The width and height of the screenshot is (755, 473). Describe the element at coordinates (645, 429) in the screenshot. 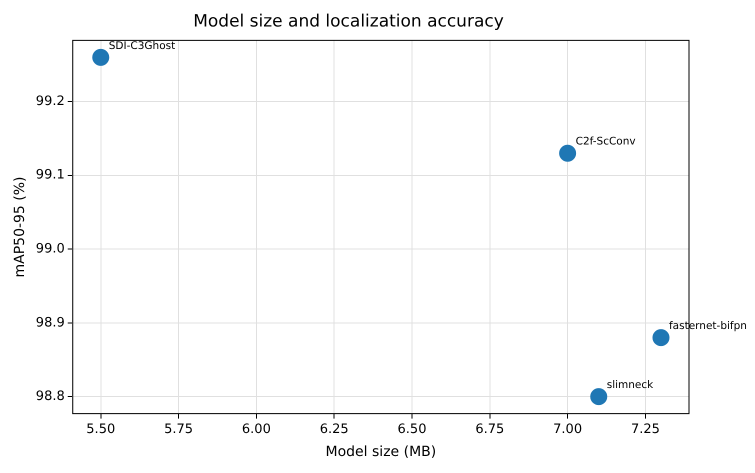

I see `x-tick-label: 7.25` at that location.